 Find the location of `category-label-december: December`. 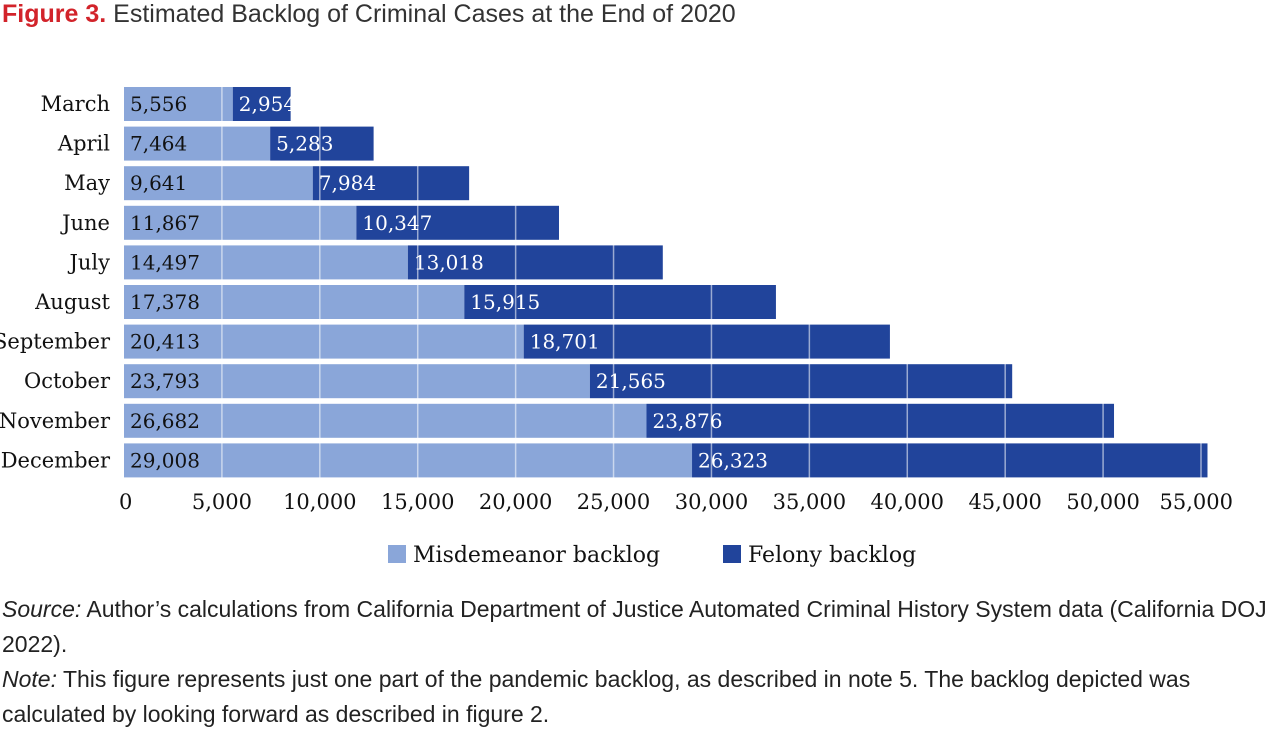

category-label-december: December is located at coordinates (56, 460).